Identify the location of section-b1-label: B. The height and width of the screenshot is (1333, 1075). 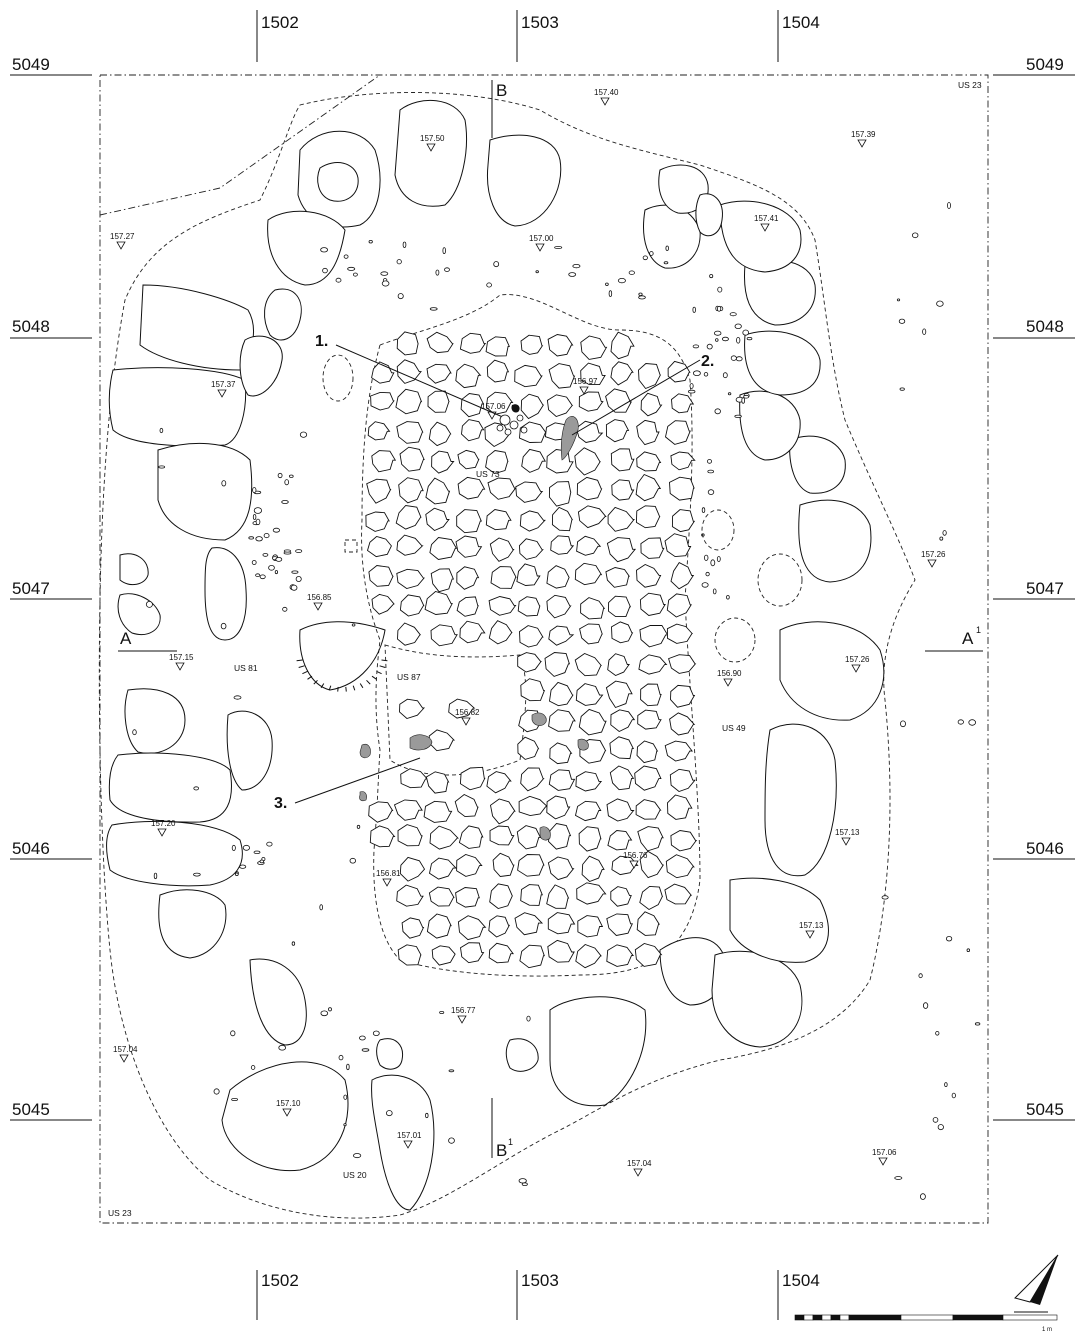
(501, 1150).